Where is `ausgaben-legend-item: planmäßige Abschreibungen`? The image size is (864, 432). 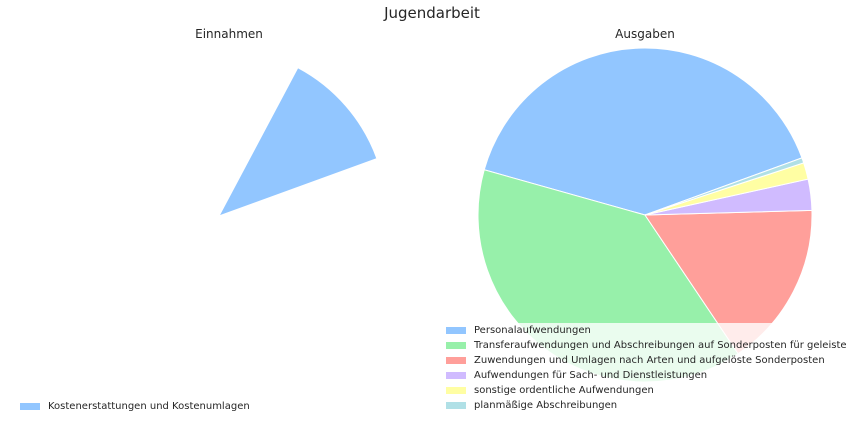 ausgaben-legend-item: planmäßige Abschreibungen is located at coordinates (655, 405).